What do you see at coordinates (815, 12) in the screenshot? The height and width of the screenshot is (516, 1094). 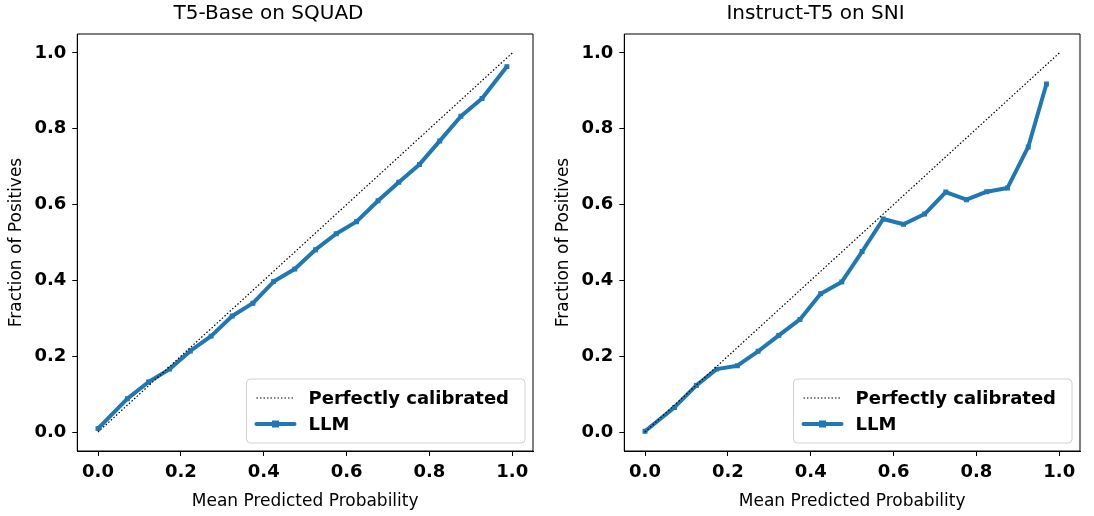 I see `chart-title: Instruct-T5 on SNI` at bounding box center [815, 12].